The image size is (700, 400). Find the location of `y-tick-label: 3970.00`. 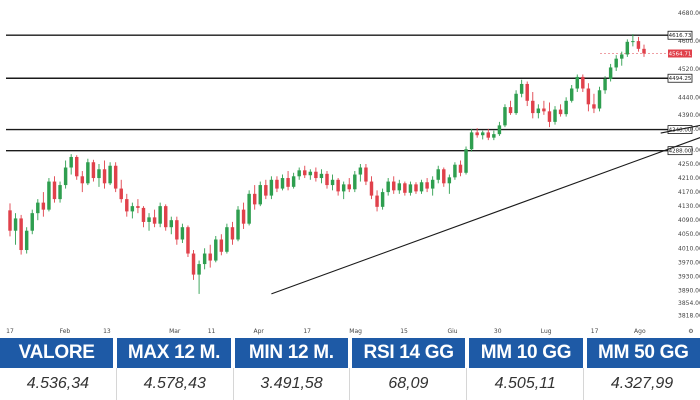

y-tick-label: 3970.00 is located at coordinates (689, 262).